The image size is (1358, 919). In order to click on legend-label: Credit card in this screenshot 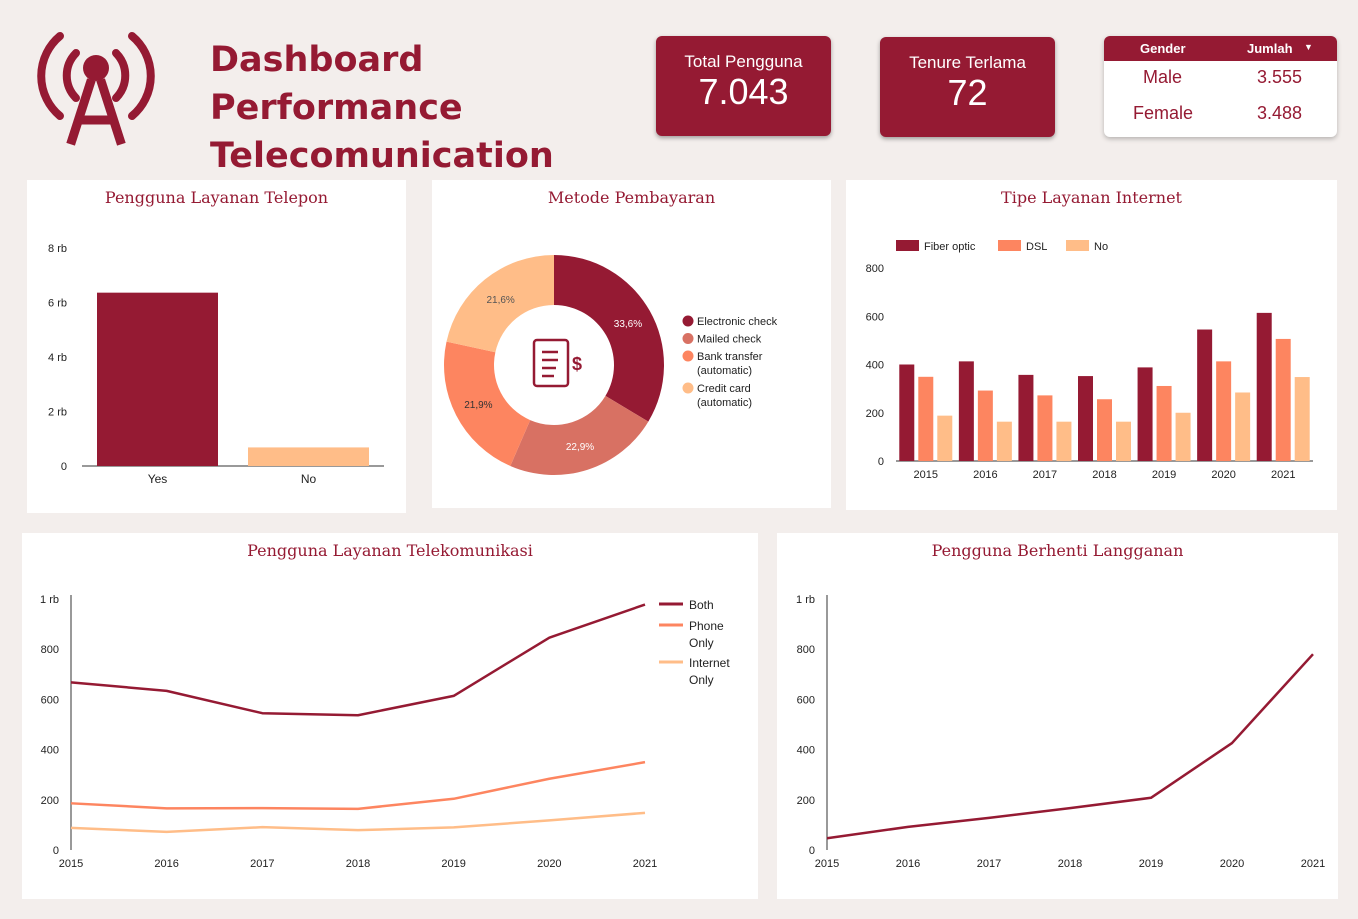, I will do `click(724, 389)`.